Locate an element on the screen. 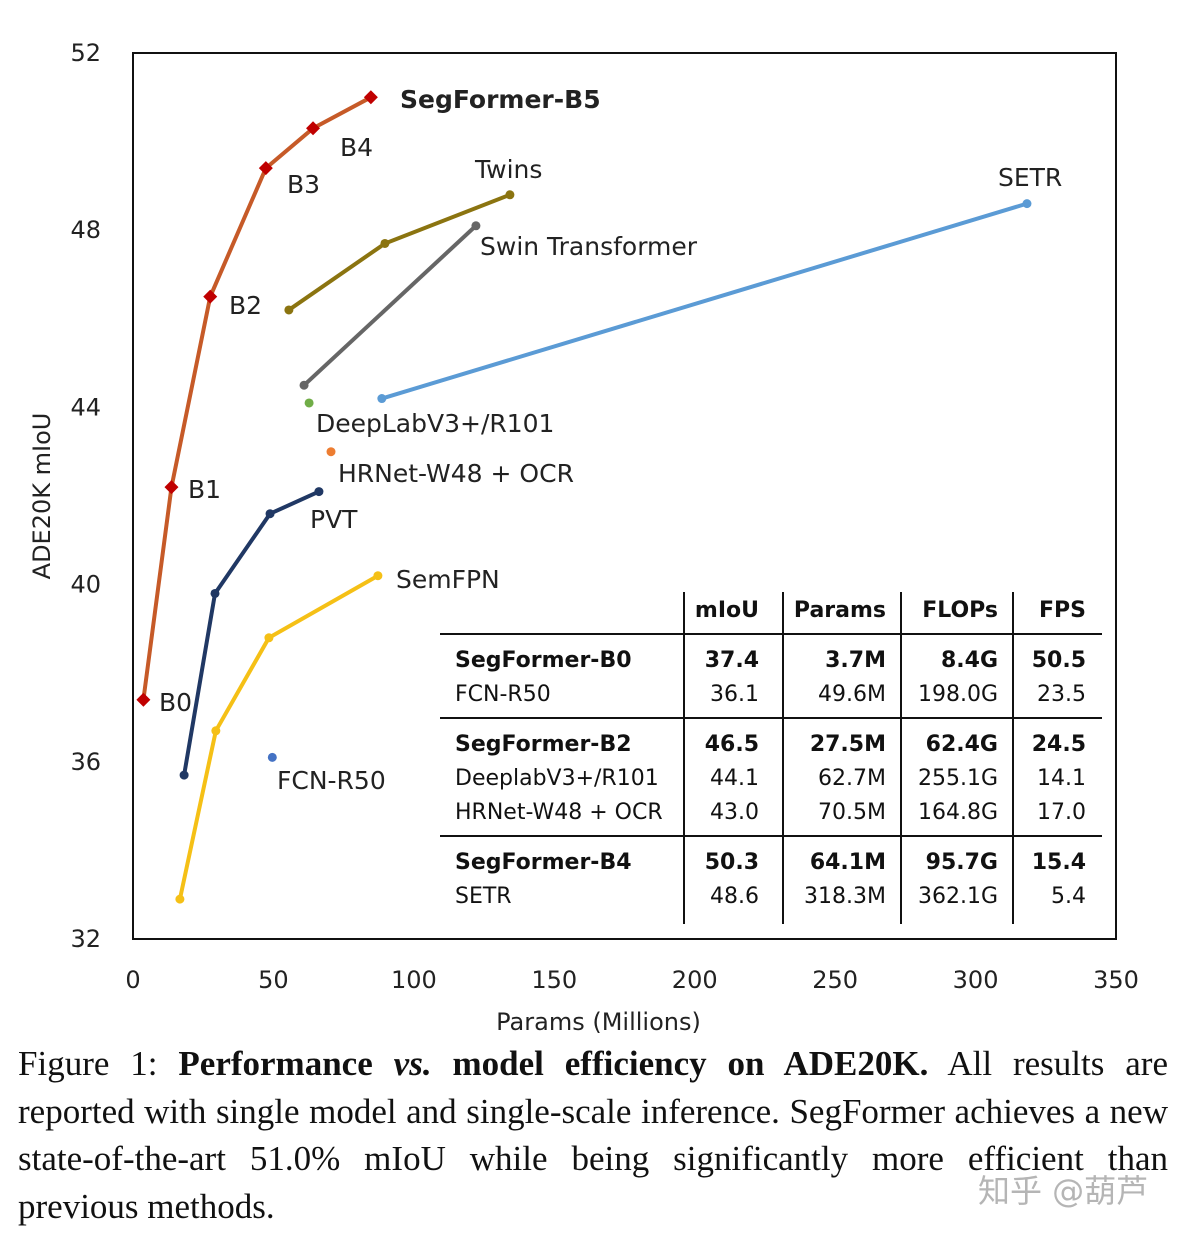 This screenshot has height=1237, width=1193. table-cell: SegFormer-B0 is located at coordinates (543, 660).